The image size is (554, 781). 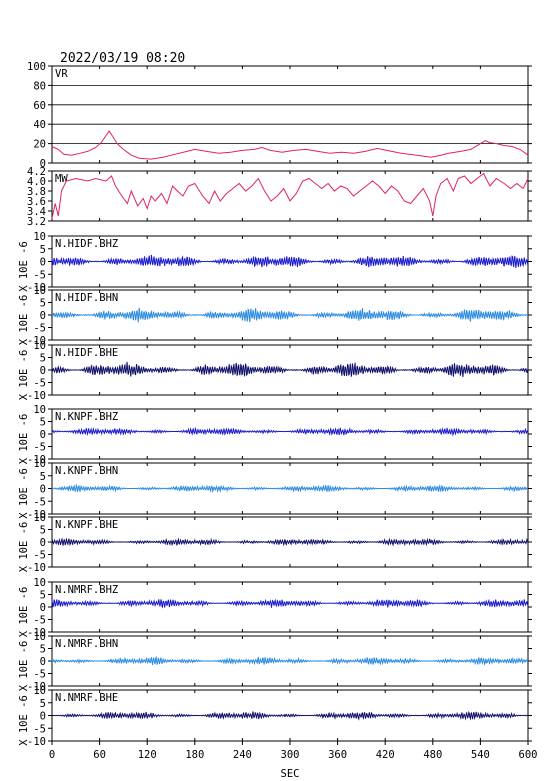 What do you see at coordinates (86, 244) in the screenshot?
I see `panel-label: N.HIDF.BHZ` at bounding box center [86, 244].